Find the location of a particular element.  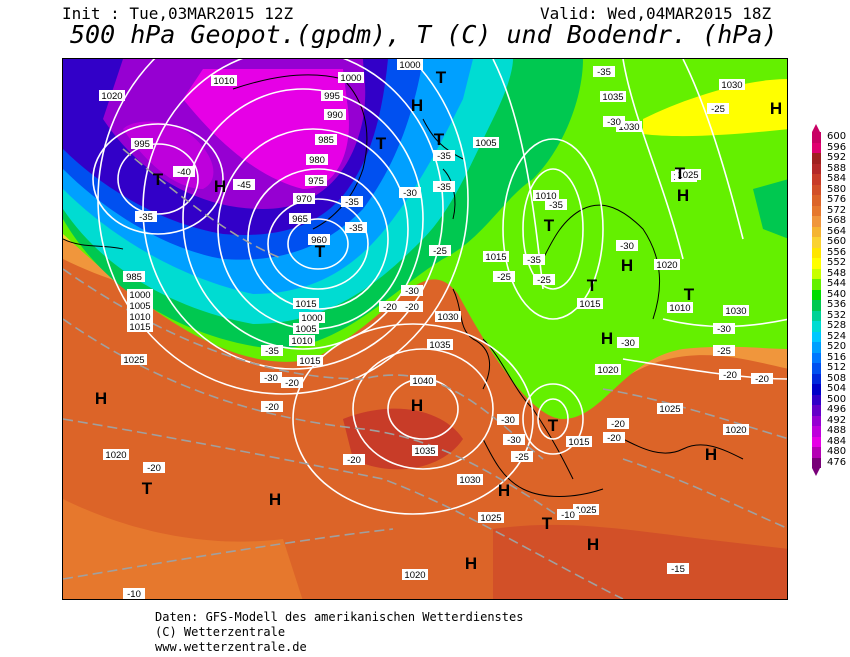

pressure-box: 1040 is located at coordinates (423, 381).